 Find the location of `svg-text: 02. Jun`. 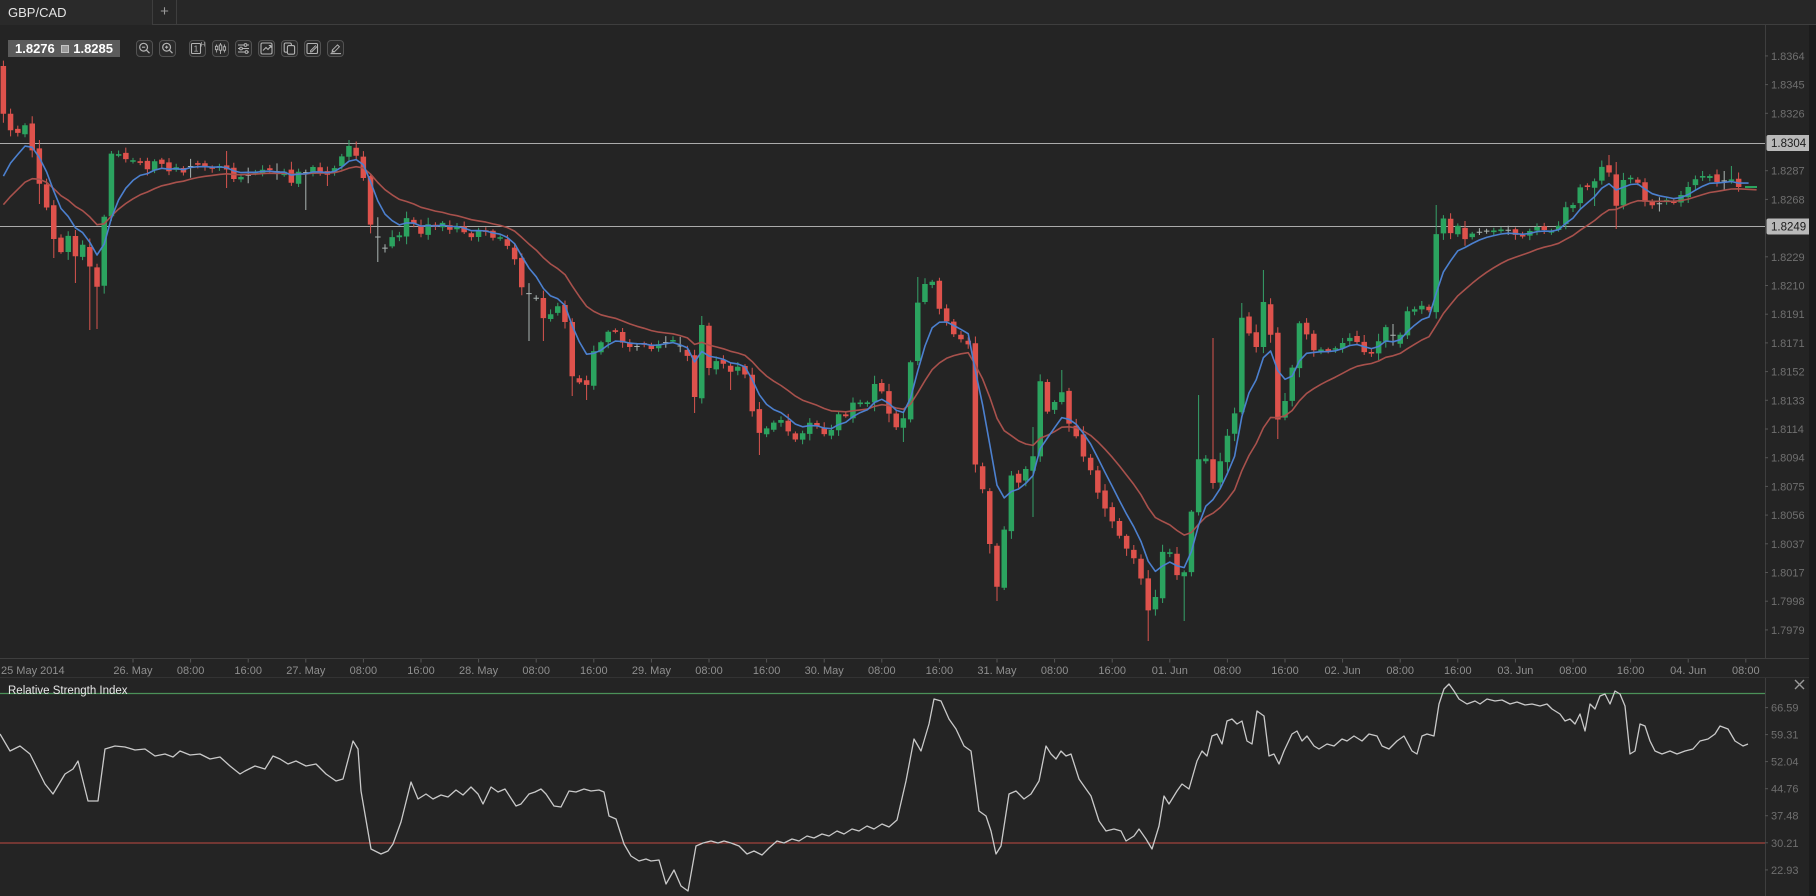

svg-text: 02. Jun is located at coordinates (1343, 671).